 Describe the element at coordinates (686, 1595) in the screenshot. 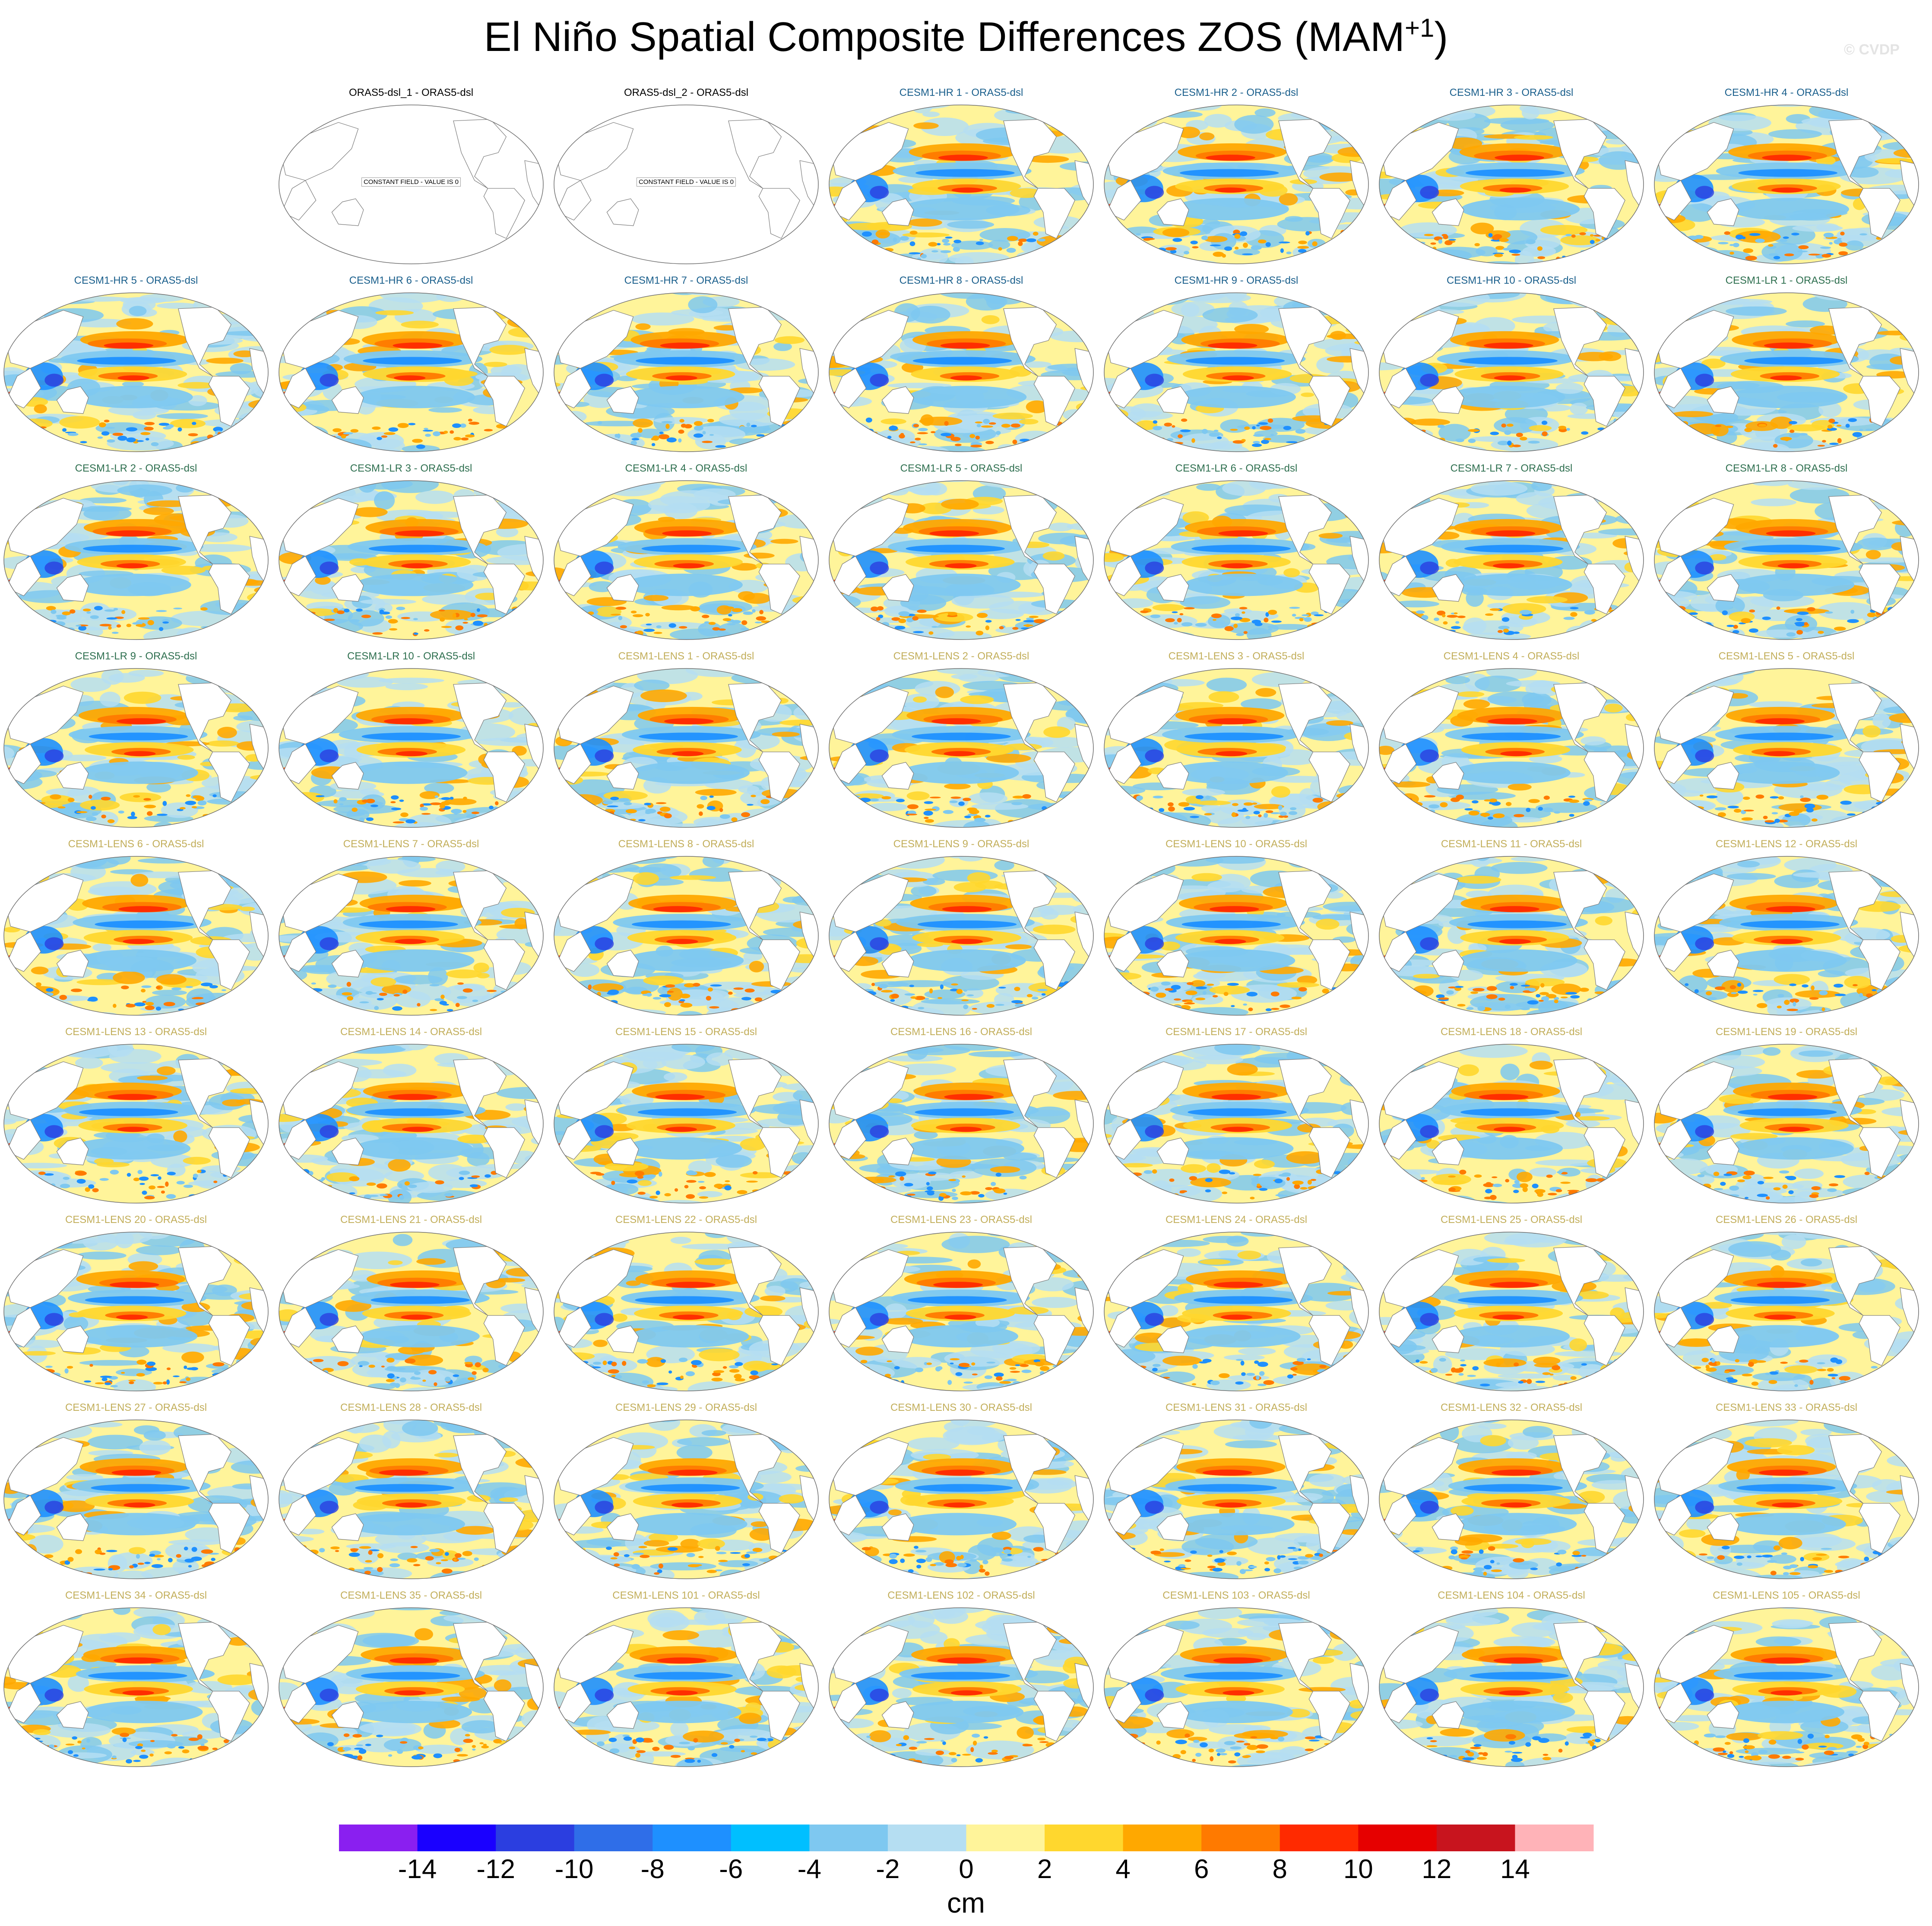

I see `panel-title: CESM1-LENS 101 - ORAS5-dsl` at that location.